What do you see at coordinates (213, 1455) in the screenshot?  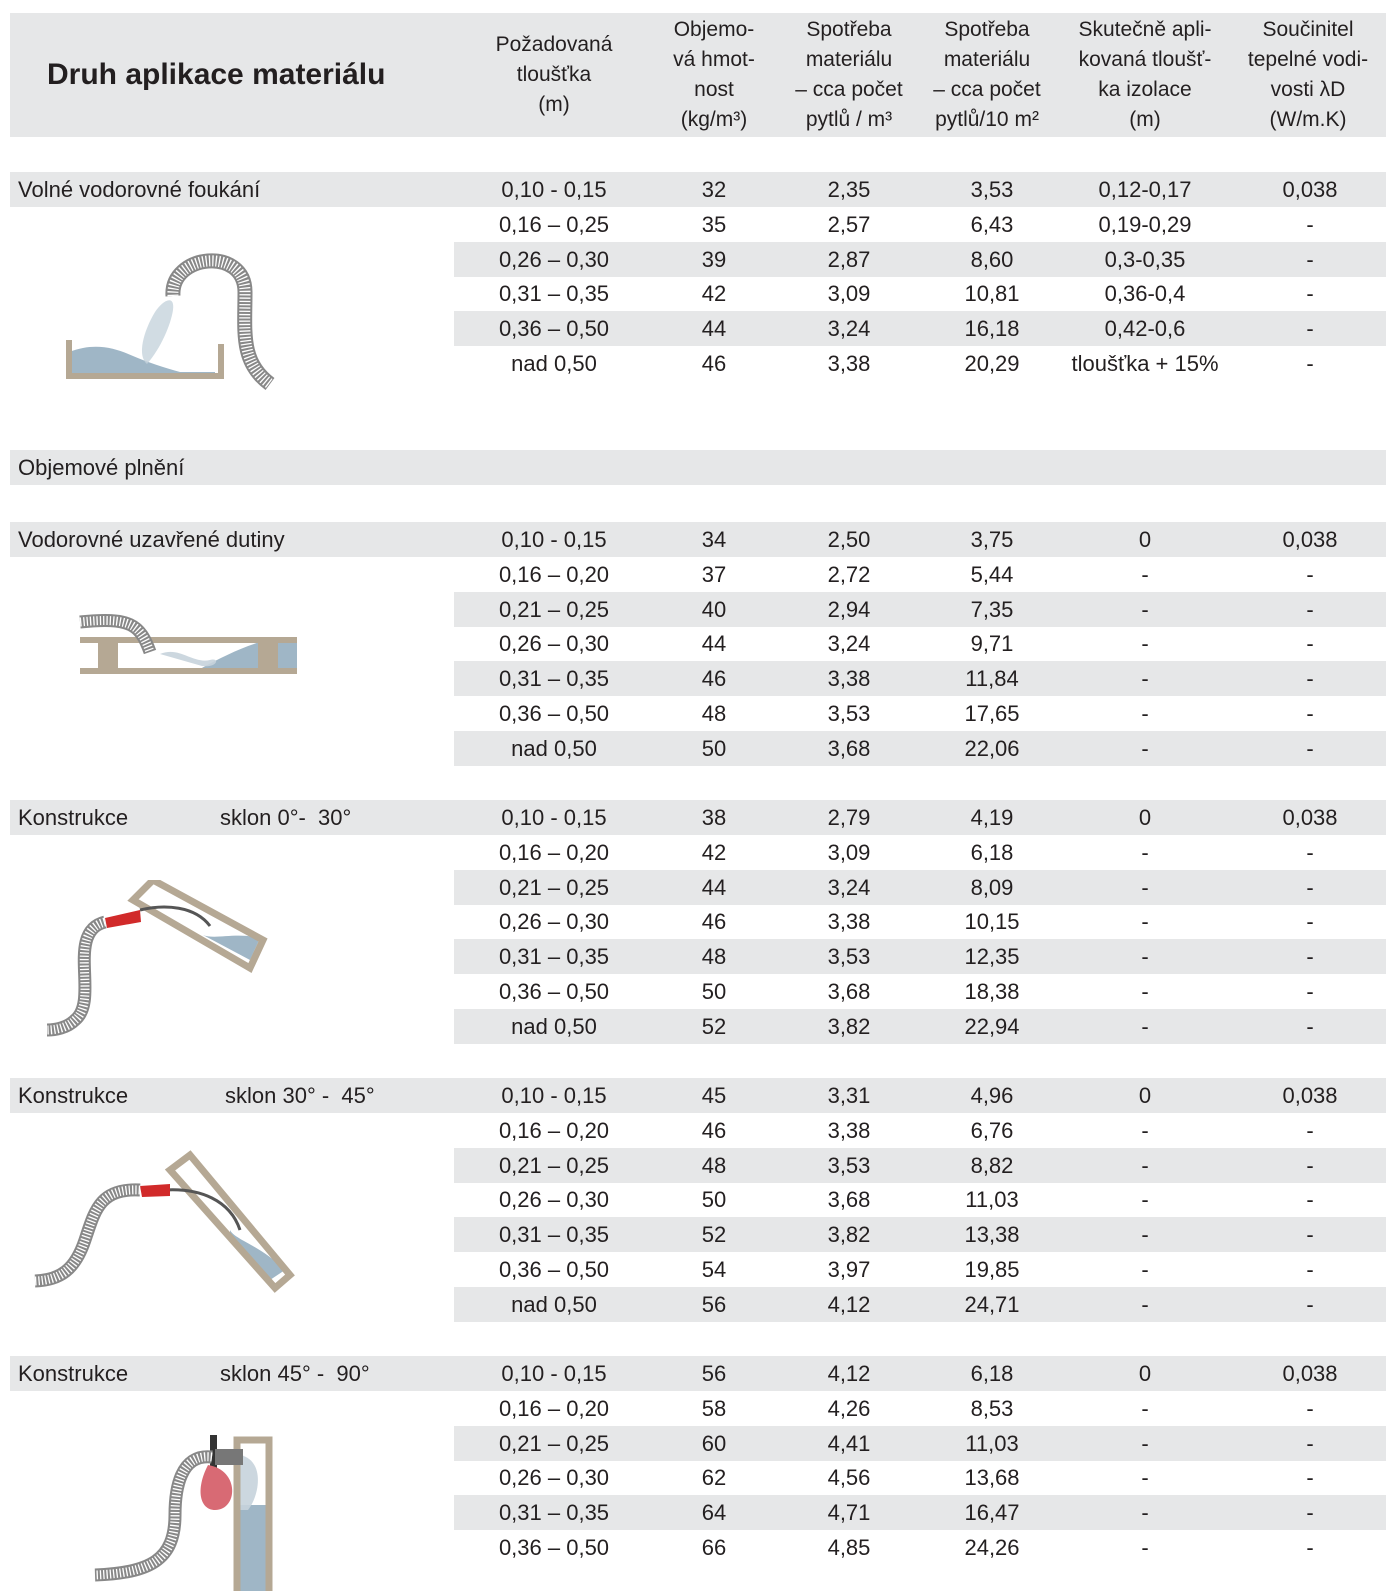 I see `nozzle-handle` at bounding box center [213, 1455].